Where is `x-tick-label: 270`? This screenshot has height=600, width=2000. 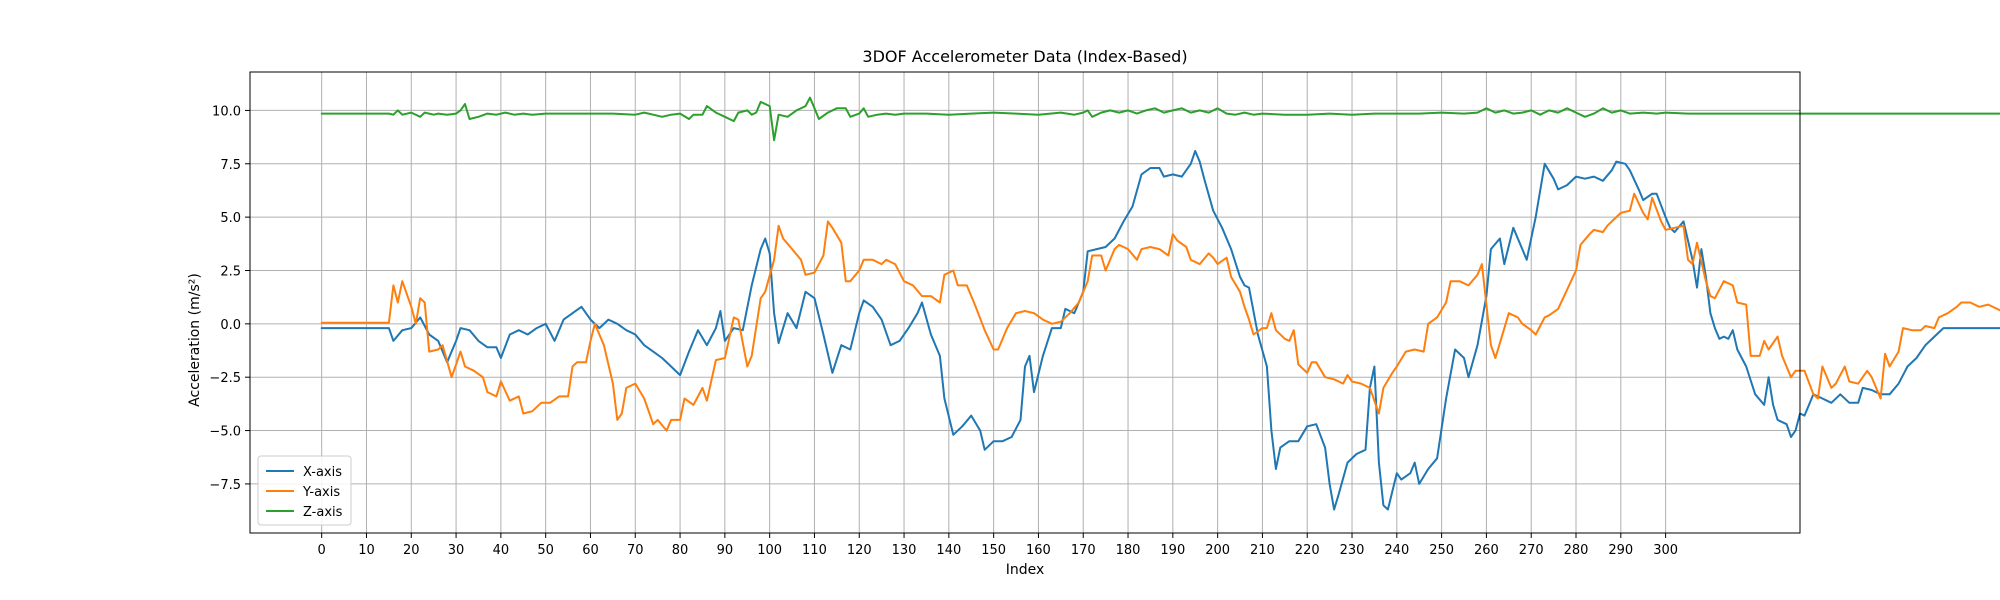
x-tick-label: 270 is located at coordinates (1531, 550).